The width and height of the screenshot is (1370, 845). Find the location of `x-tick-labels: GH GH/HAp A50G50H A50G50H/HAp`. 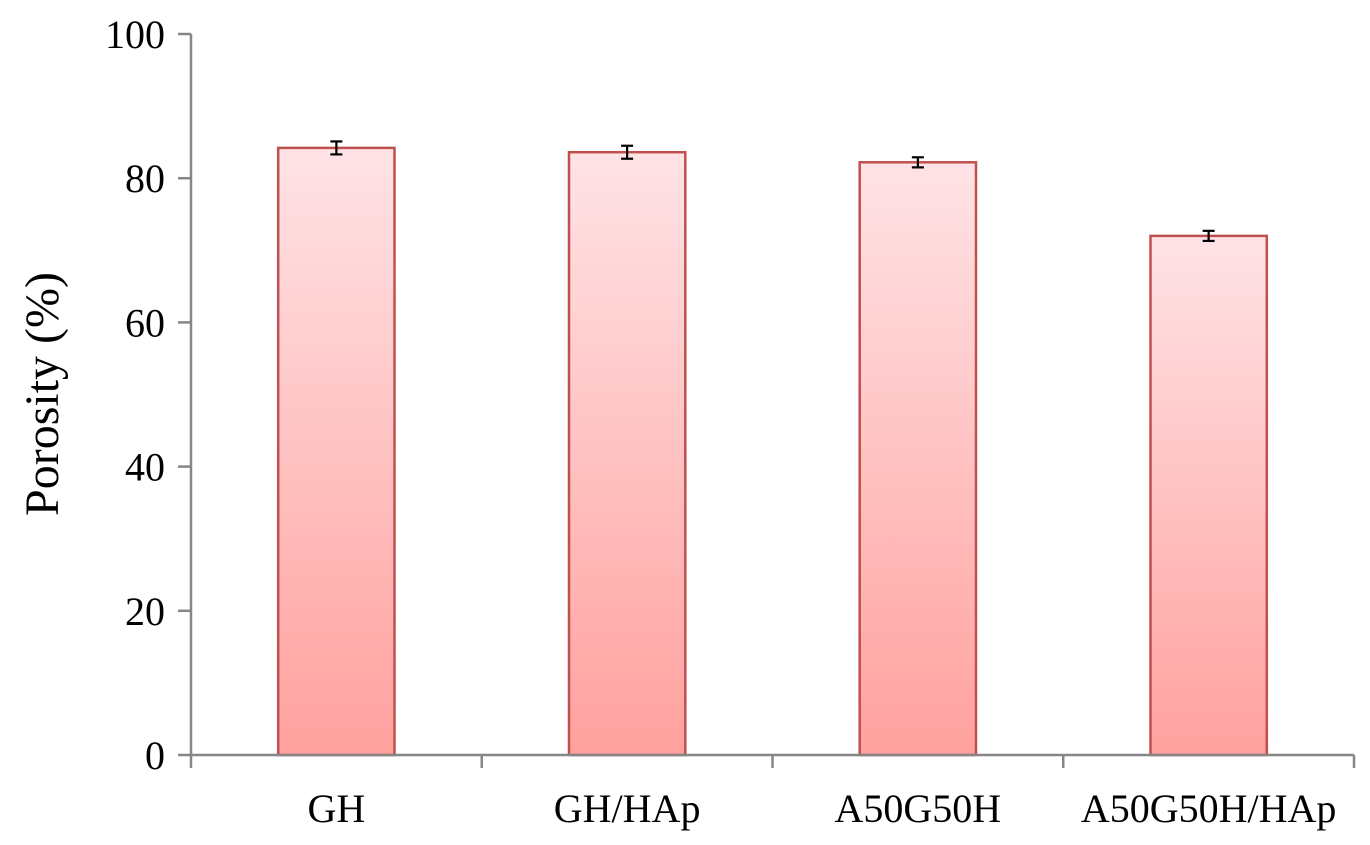

x-tick-labels: GH GH/HAp A50G50H A50G50H/HAp is located at coordinates (821, 808).